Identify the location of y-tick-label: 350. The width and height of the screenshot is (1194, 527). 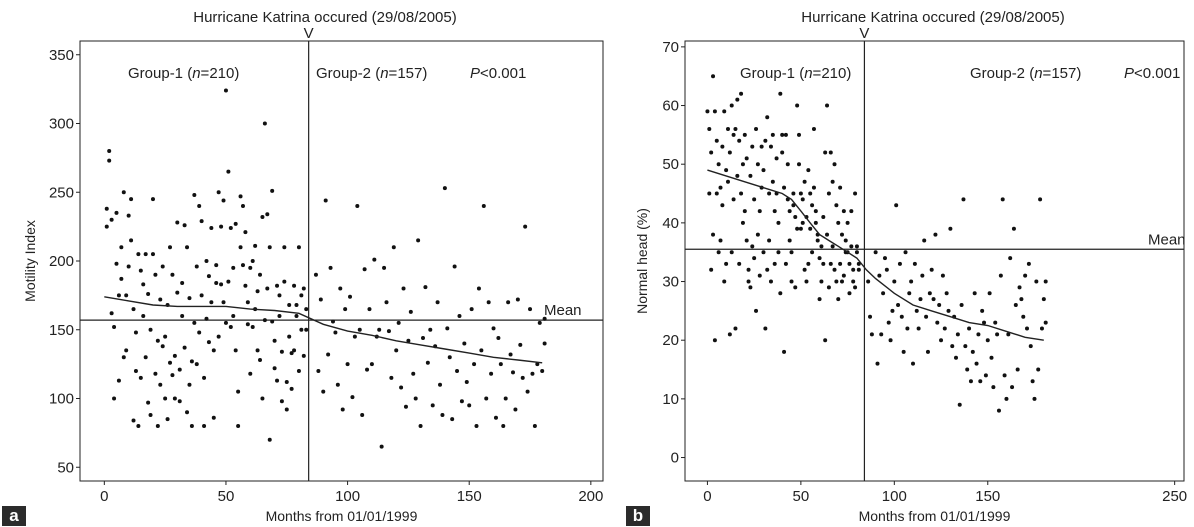
(61, 55).